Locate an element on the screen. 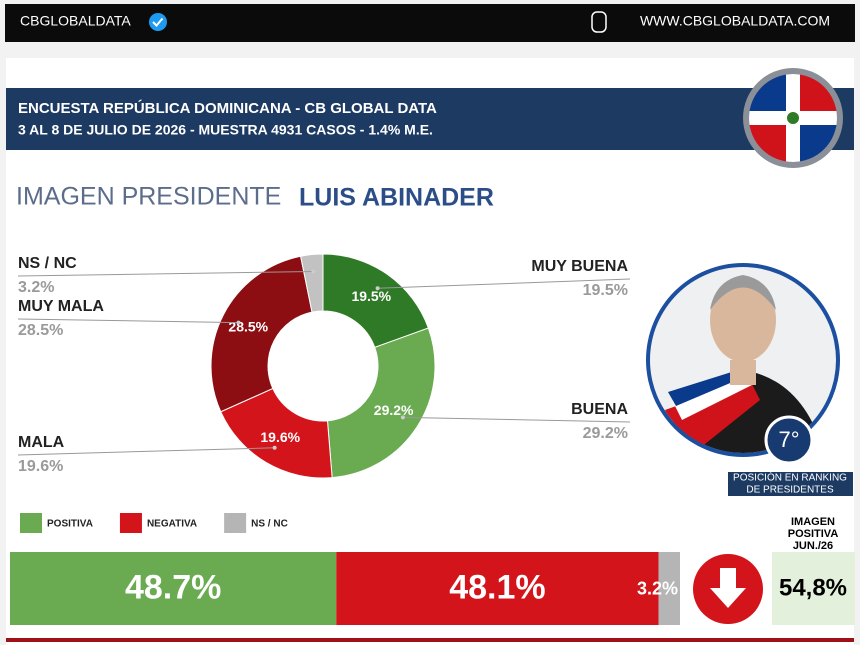 The image size is (860, 645). bar-label: 3.2% is located at coordinates (657, 588).